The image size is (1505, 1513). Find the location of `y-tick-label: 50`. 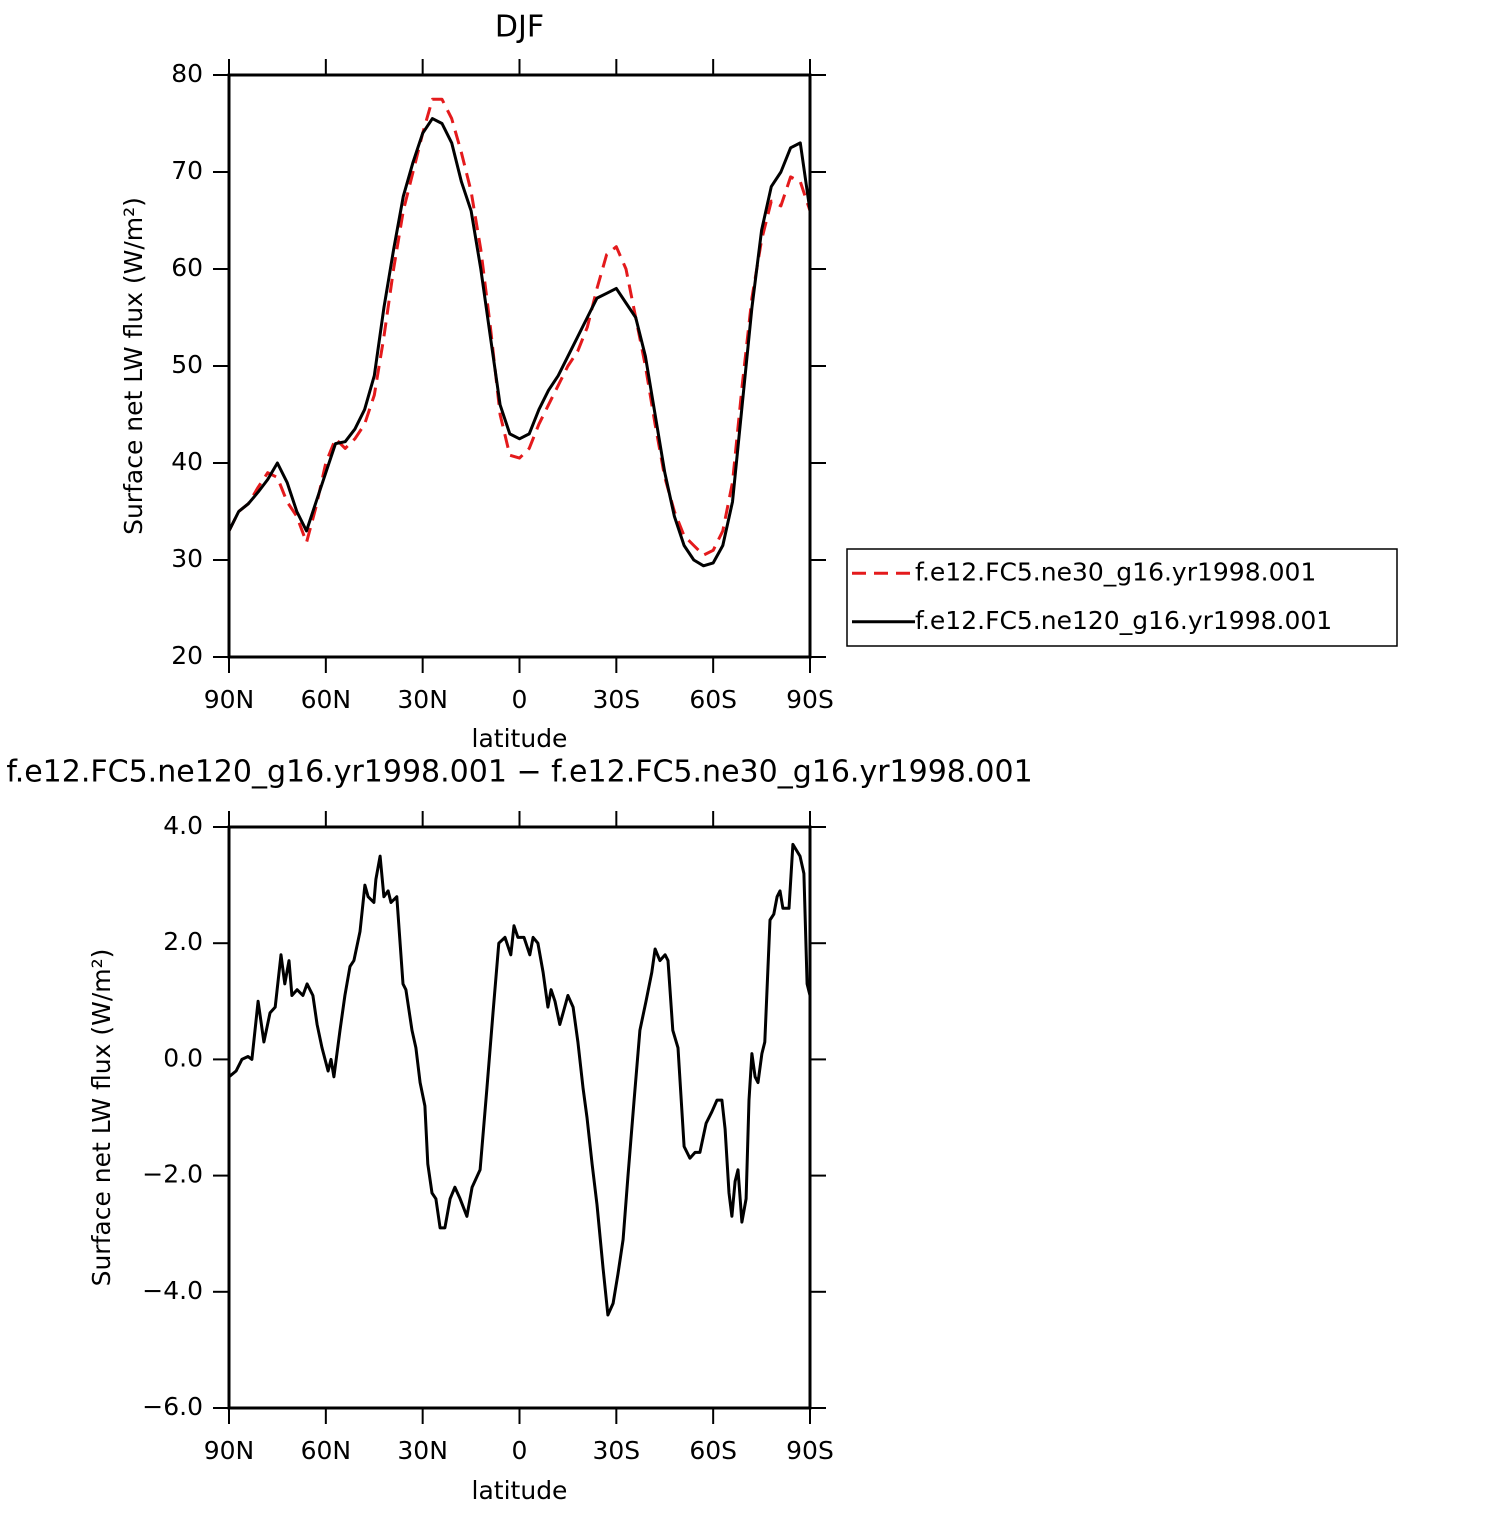

y-tick-label: 50 is located at coordinates (187, 364).